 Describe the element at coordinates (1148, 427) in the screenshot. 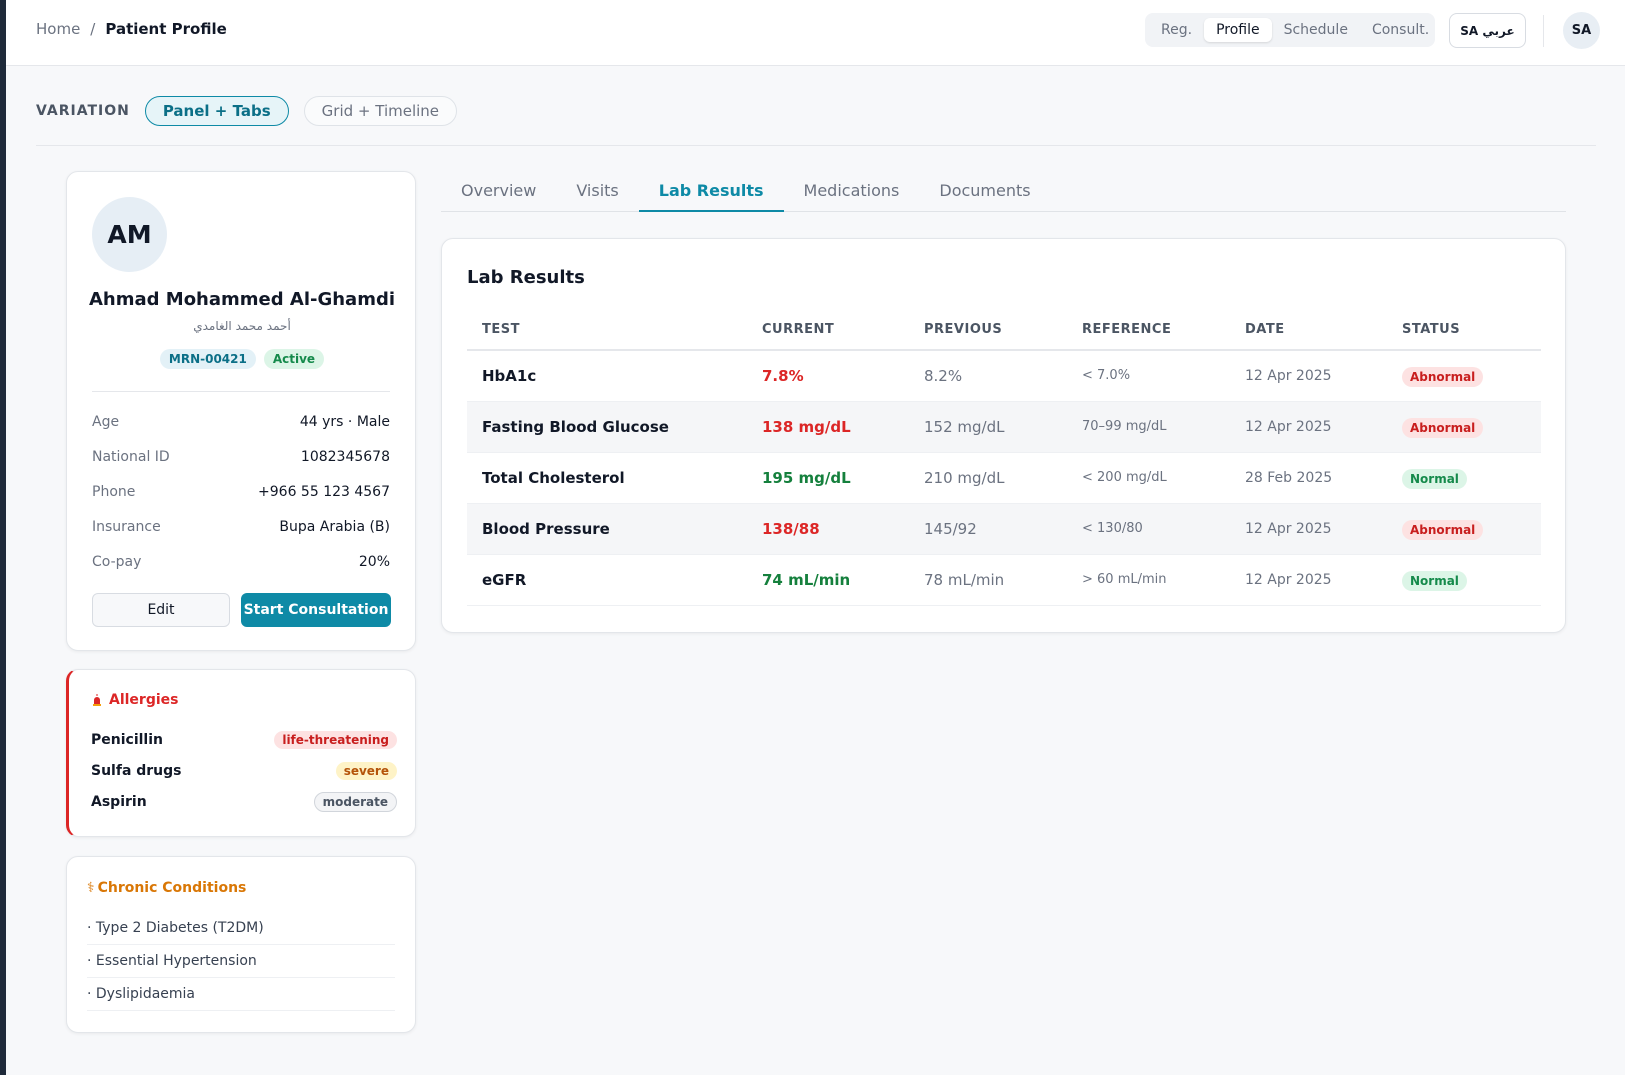

I see `reference-range: 70–99 mg/dL` at that location.